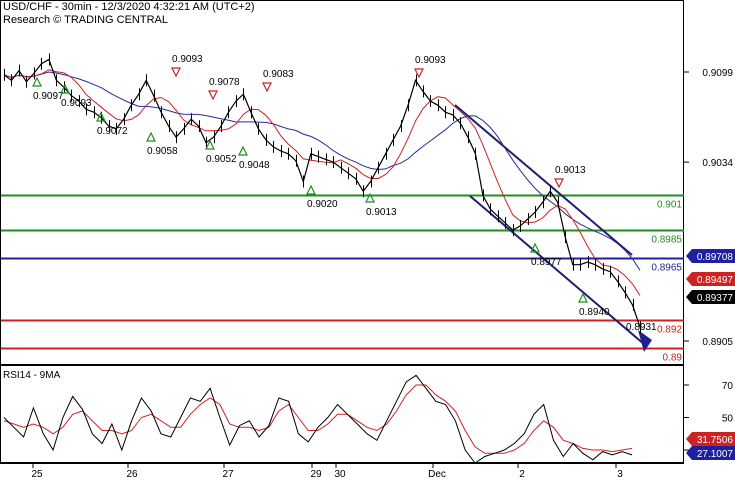 The image size is (735, 480). I want to click on time-axis-label: 29, so click(316, 474).